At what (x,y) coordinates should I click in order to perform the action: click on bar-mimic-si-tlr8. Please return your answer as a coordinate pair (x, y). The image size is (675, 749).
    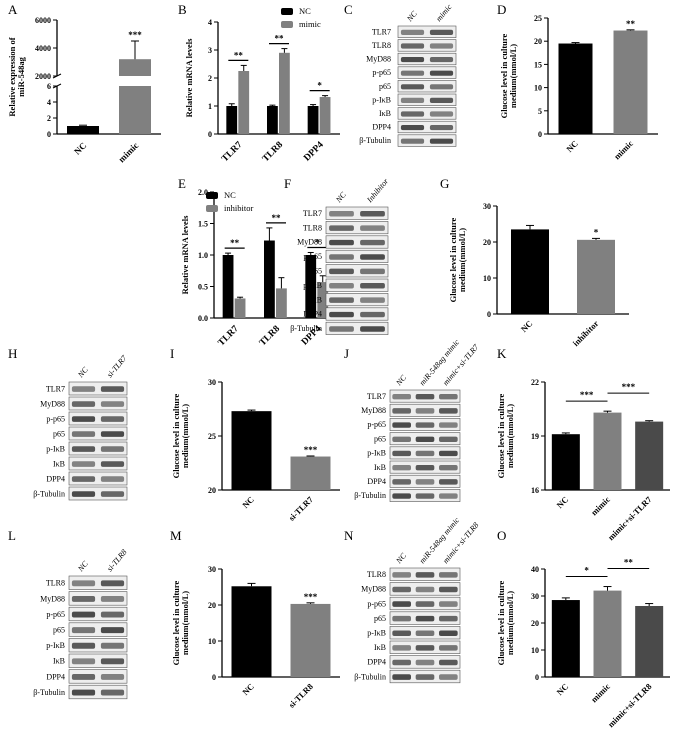
    Looking at the image, I should click on (649, 641).